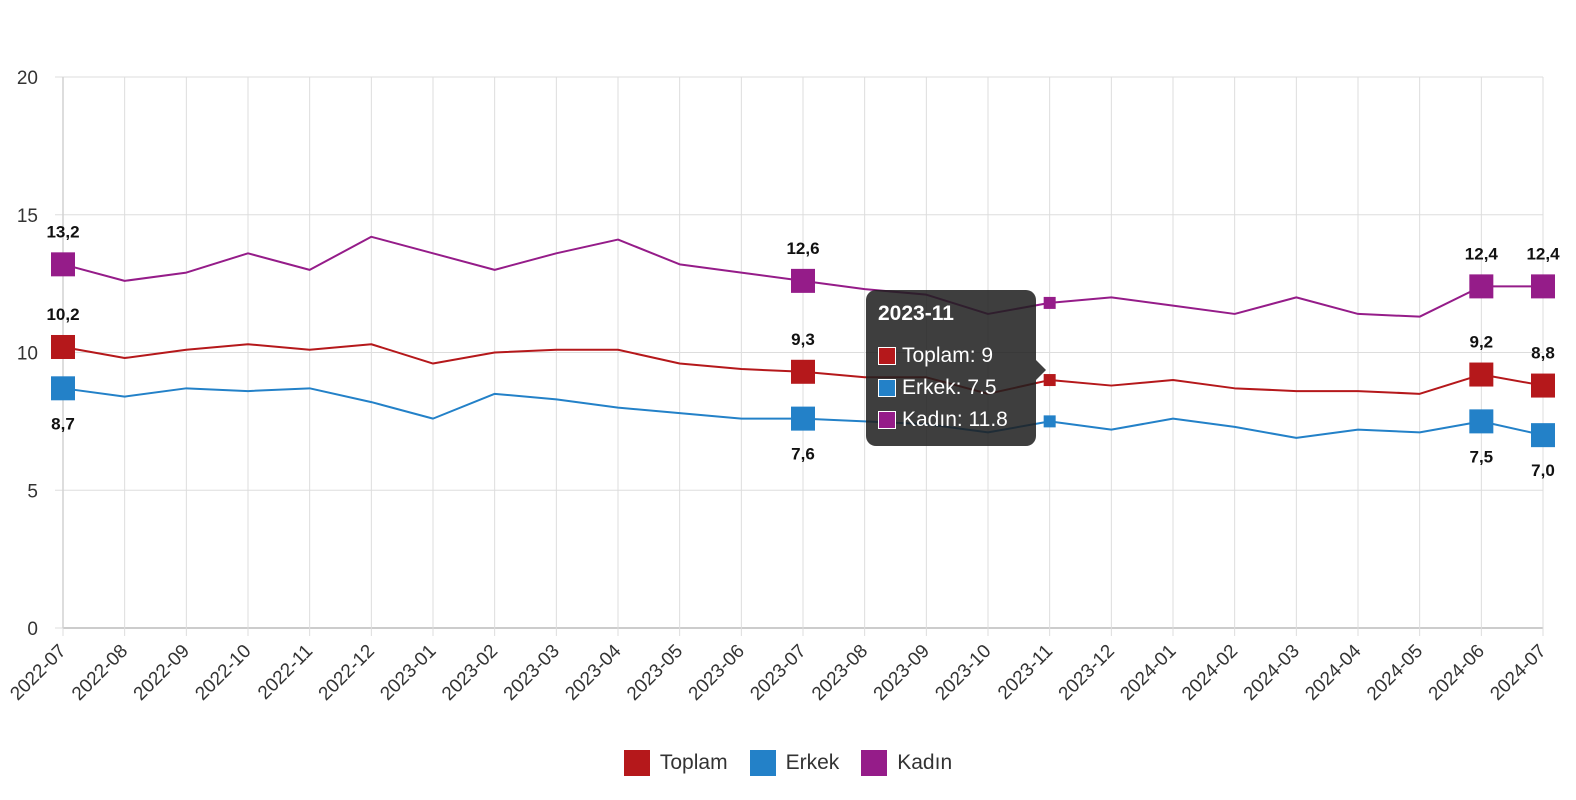 This screenshot has height=800, width=1576. What do you see at coordinates (955, 419) in the screenshot?
I see `tooltip-row-text: Kadın: 11.8` at bounding box center [955, 419].